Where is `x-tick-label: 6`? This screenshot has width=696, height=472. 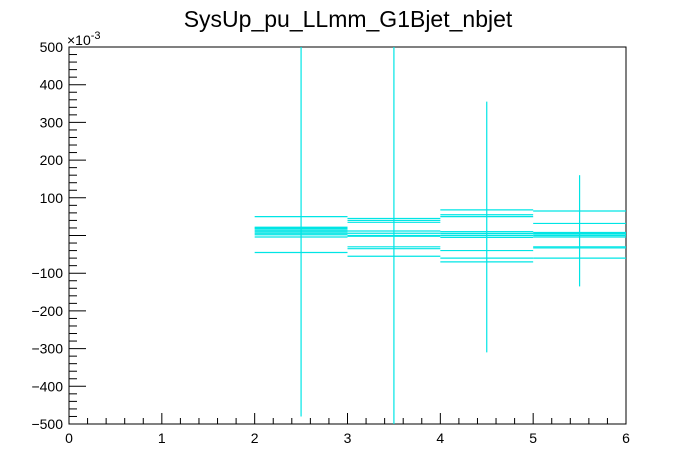 x-tick-label: 6 is located at coordinates (626, 438).